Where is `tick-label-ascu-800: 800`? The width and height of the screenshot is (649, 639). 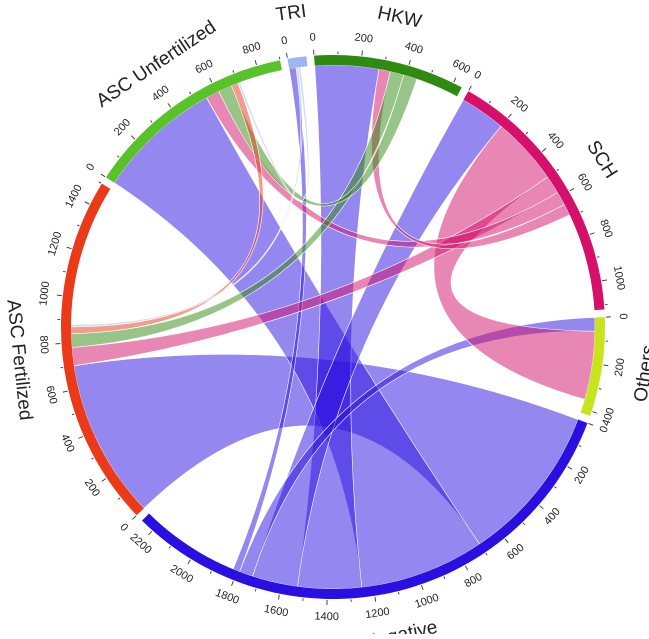 tick-label-ascu-800: 800 is located at coordinates (251, 48).